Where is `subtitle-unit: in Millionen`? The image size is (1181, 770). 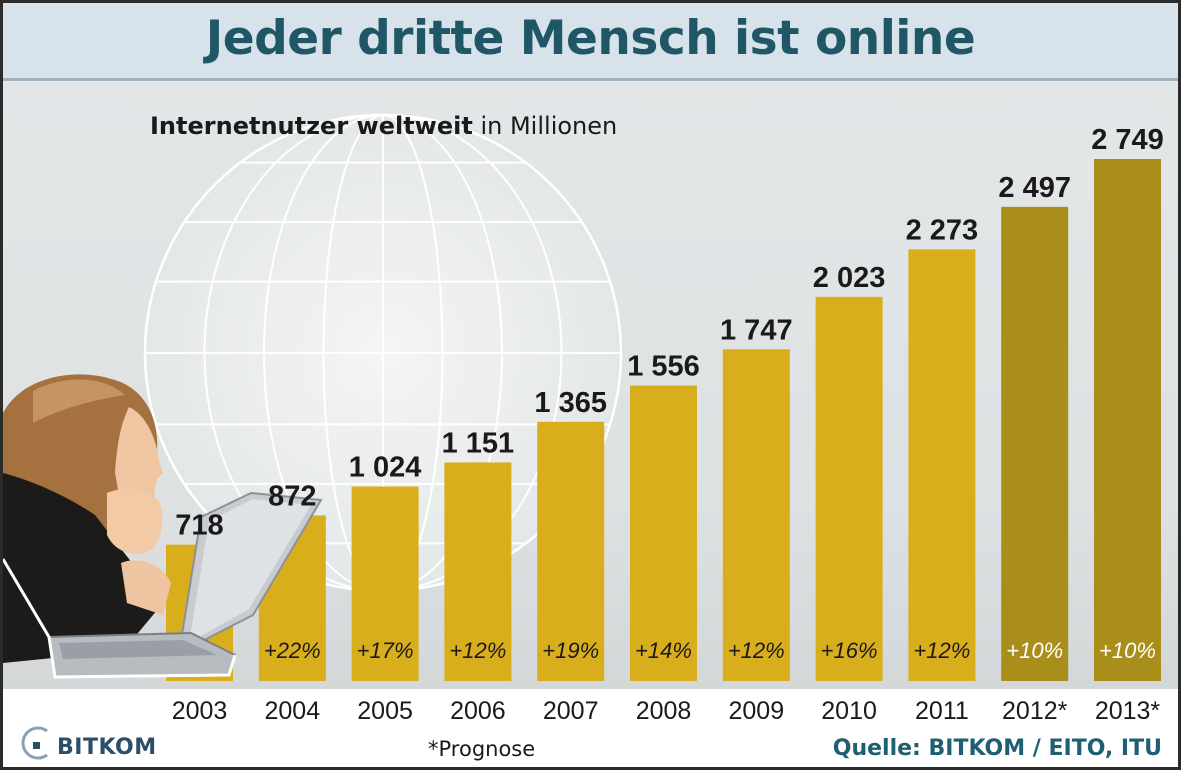
subtitle-unit: in Millionen is located at coordinates (549, 126).